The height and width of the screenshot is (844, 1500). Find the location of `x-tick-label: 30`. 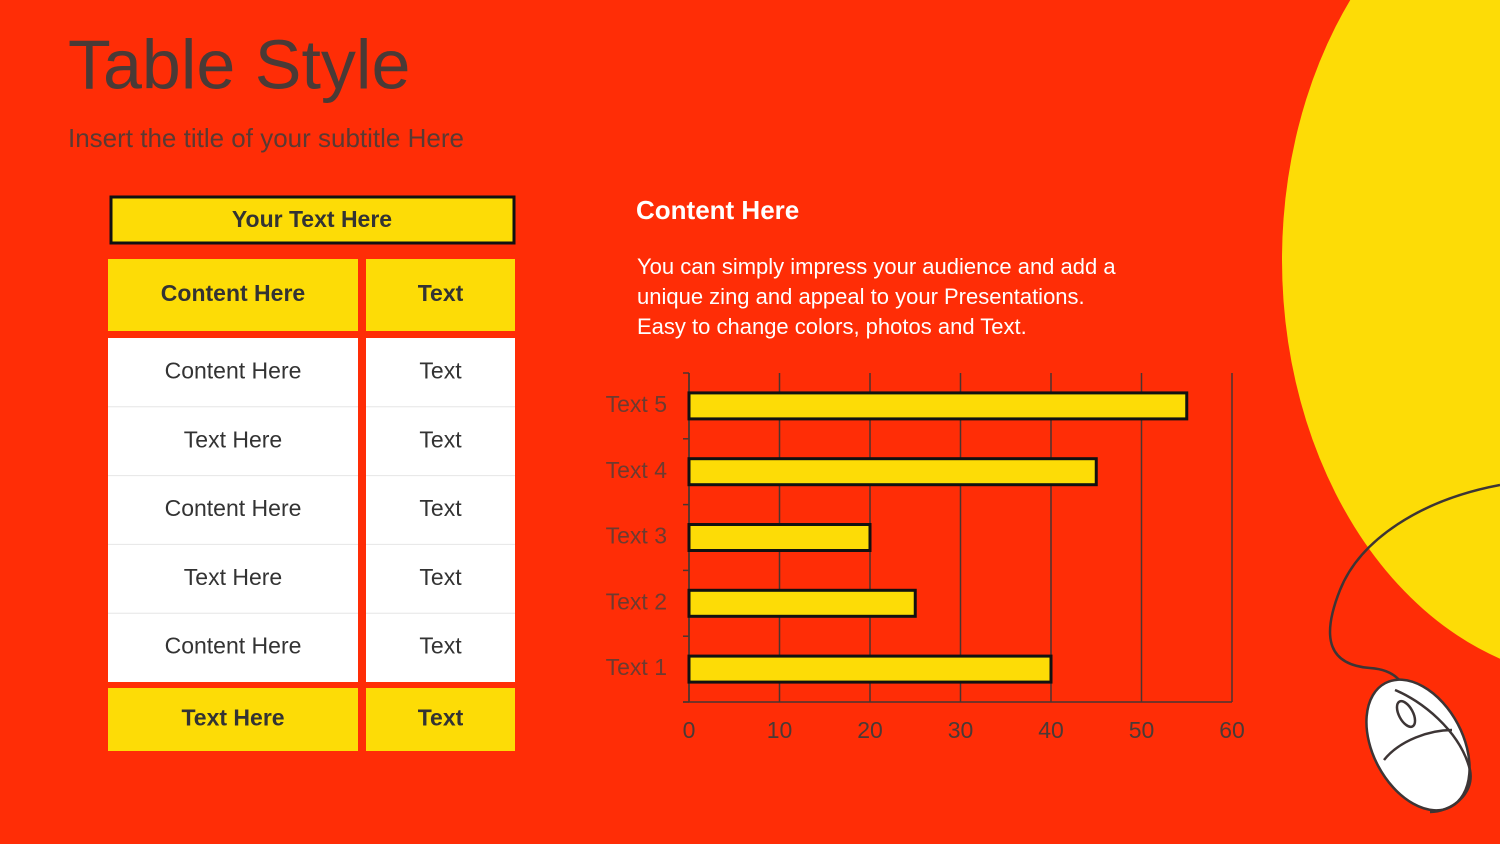

x-tick-label: 30 is located at coordinates (961, 730).